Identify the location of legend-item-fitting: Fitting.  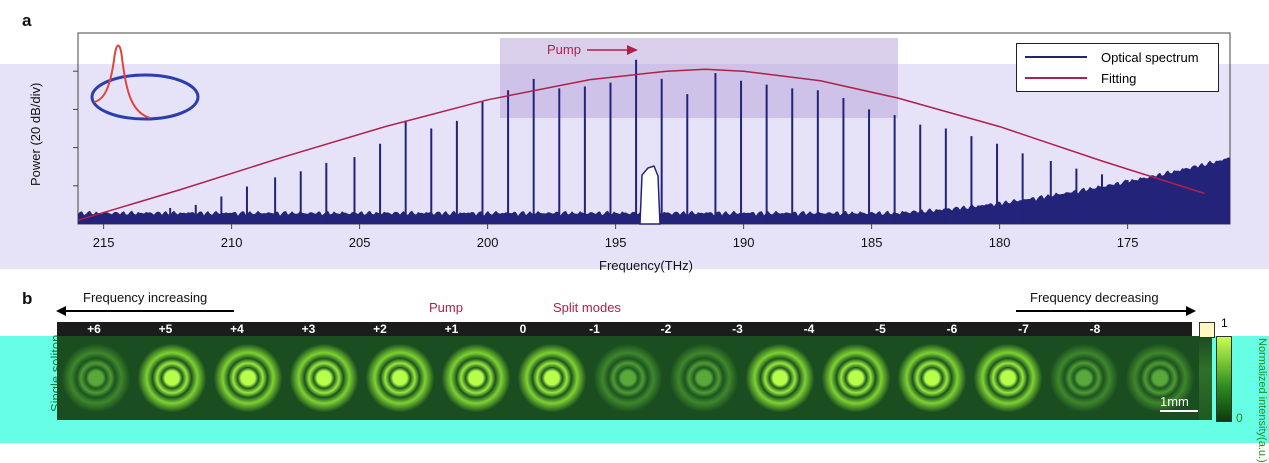
(1080, 78).